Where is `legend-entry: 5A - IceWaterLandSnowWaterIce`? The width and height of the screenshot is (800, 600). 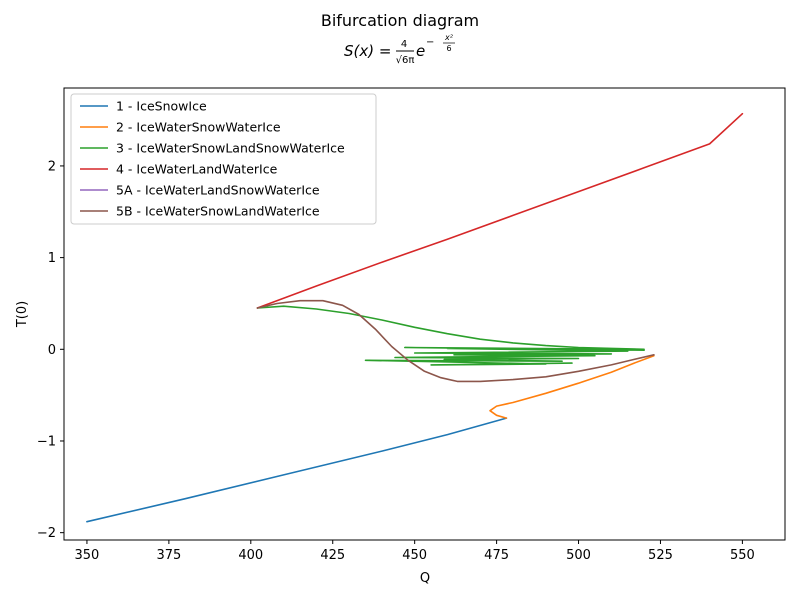
legend-entry: 5A - IceWaterLandSnowWaterIce is located at coordinates (218, 190).